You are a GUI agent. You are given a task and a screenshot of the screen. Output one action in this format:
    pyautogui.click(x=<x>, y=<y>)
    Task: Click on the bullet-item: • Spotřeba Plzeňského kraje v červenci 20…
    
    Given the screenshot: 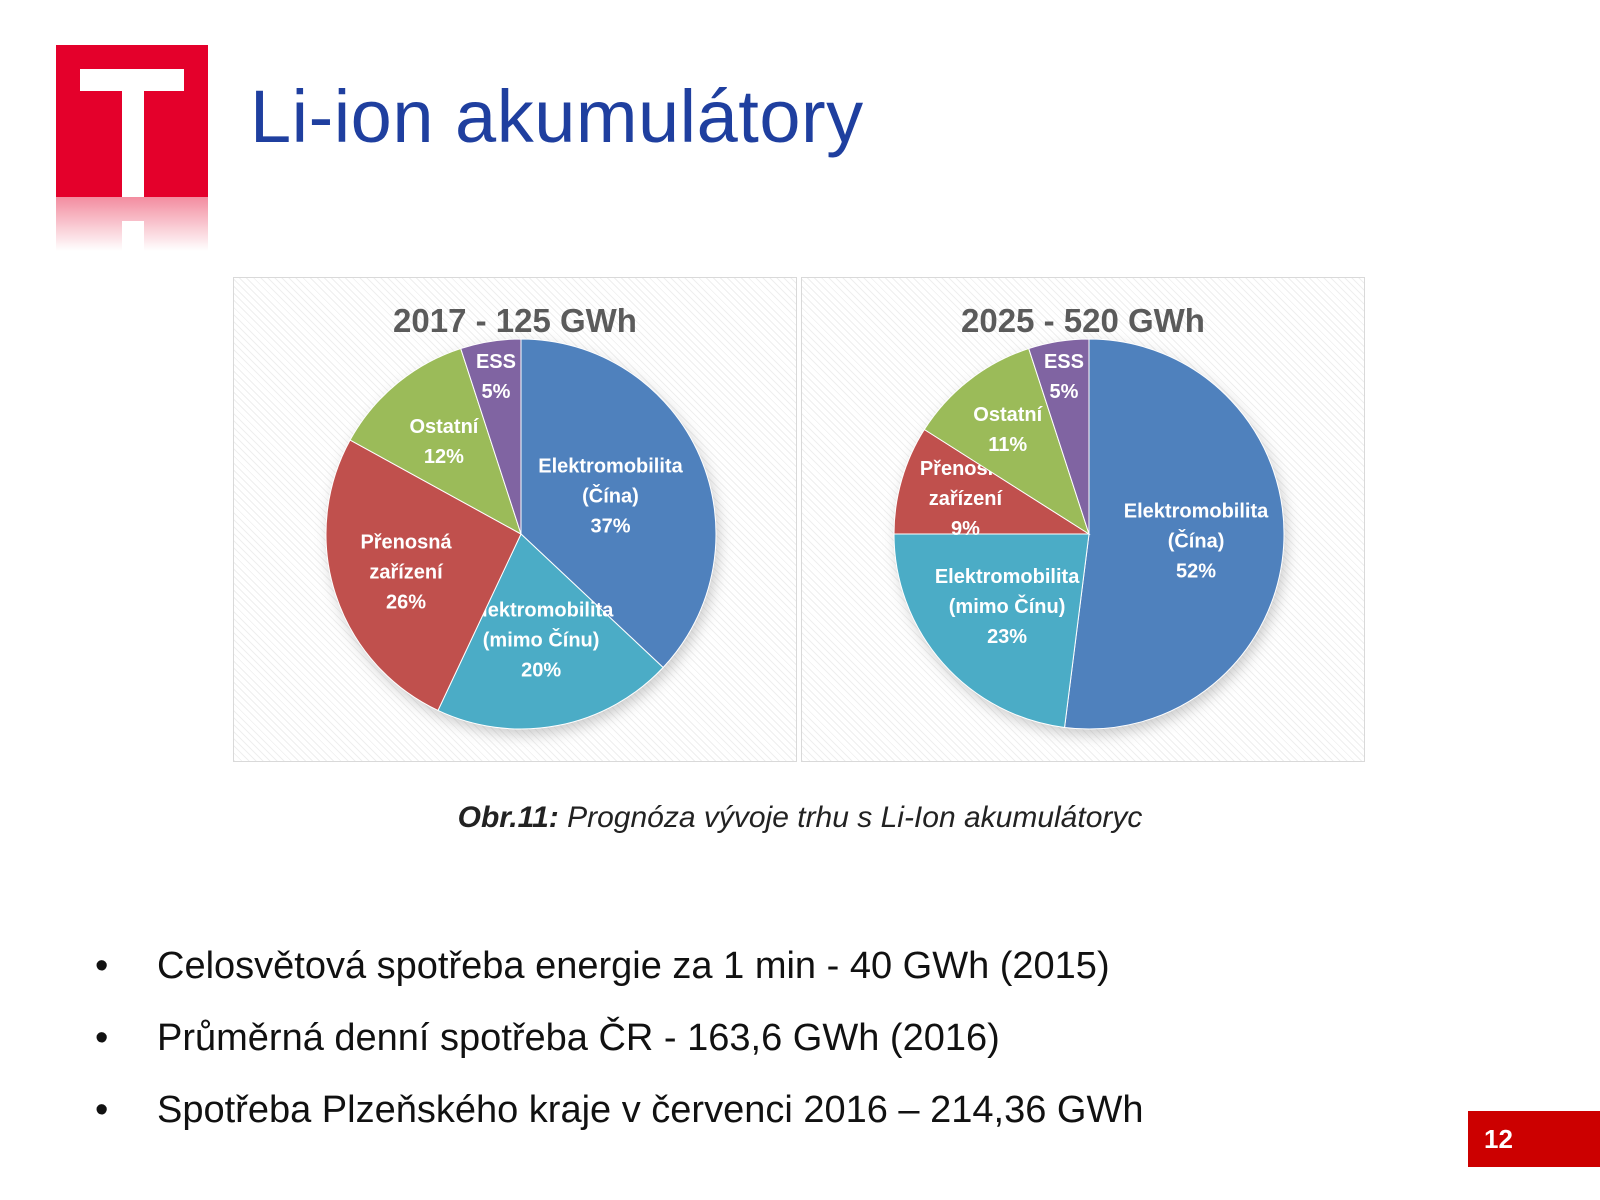 What is the action you would take?
    pyautogui.click(x=619, y=1120)
    